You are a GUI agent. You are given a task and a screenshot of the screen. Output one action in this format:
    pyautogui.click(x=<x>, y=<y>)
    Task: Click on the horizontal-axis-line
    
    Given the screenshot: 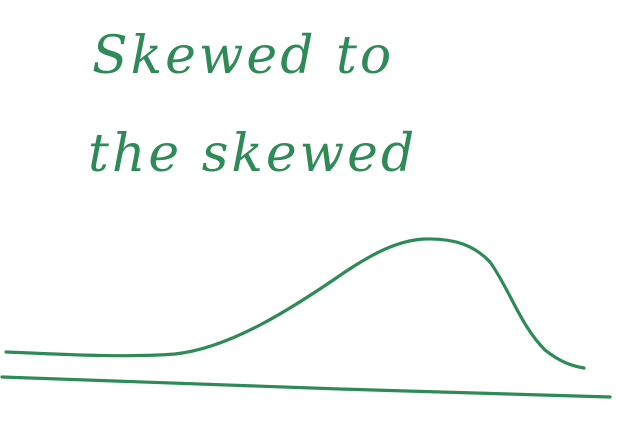 What is the action you would take?
    pyautogui.click(x=306, y=387)
    